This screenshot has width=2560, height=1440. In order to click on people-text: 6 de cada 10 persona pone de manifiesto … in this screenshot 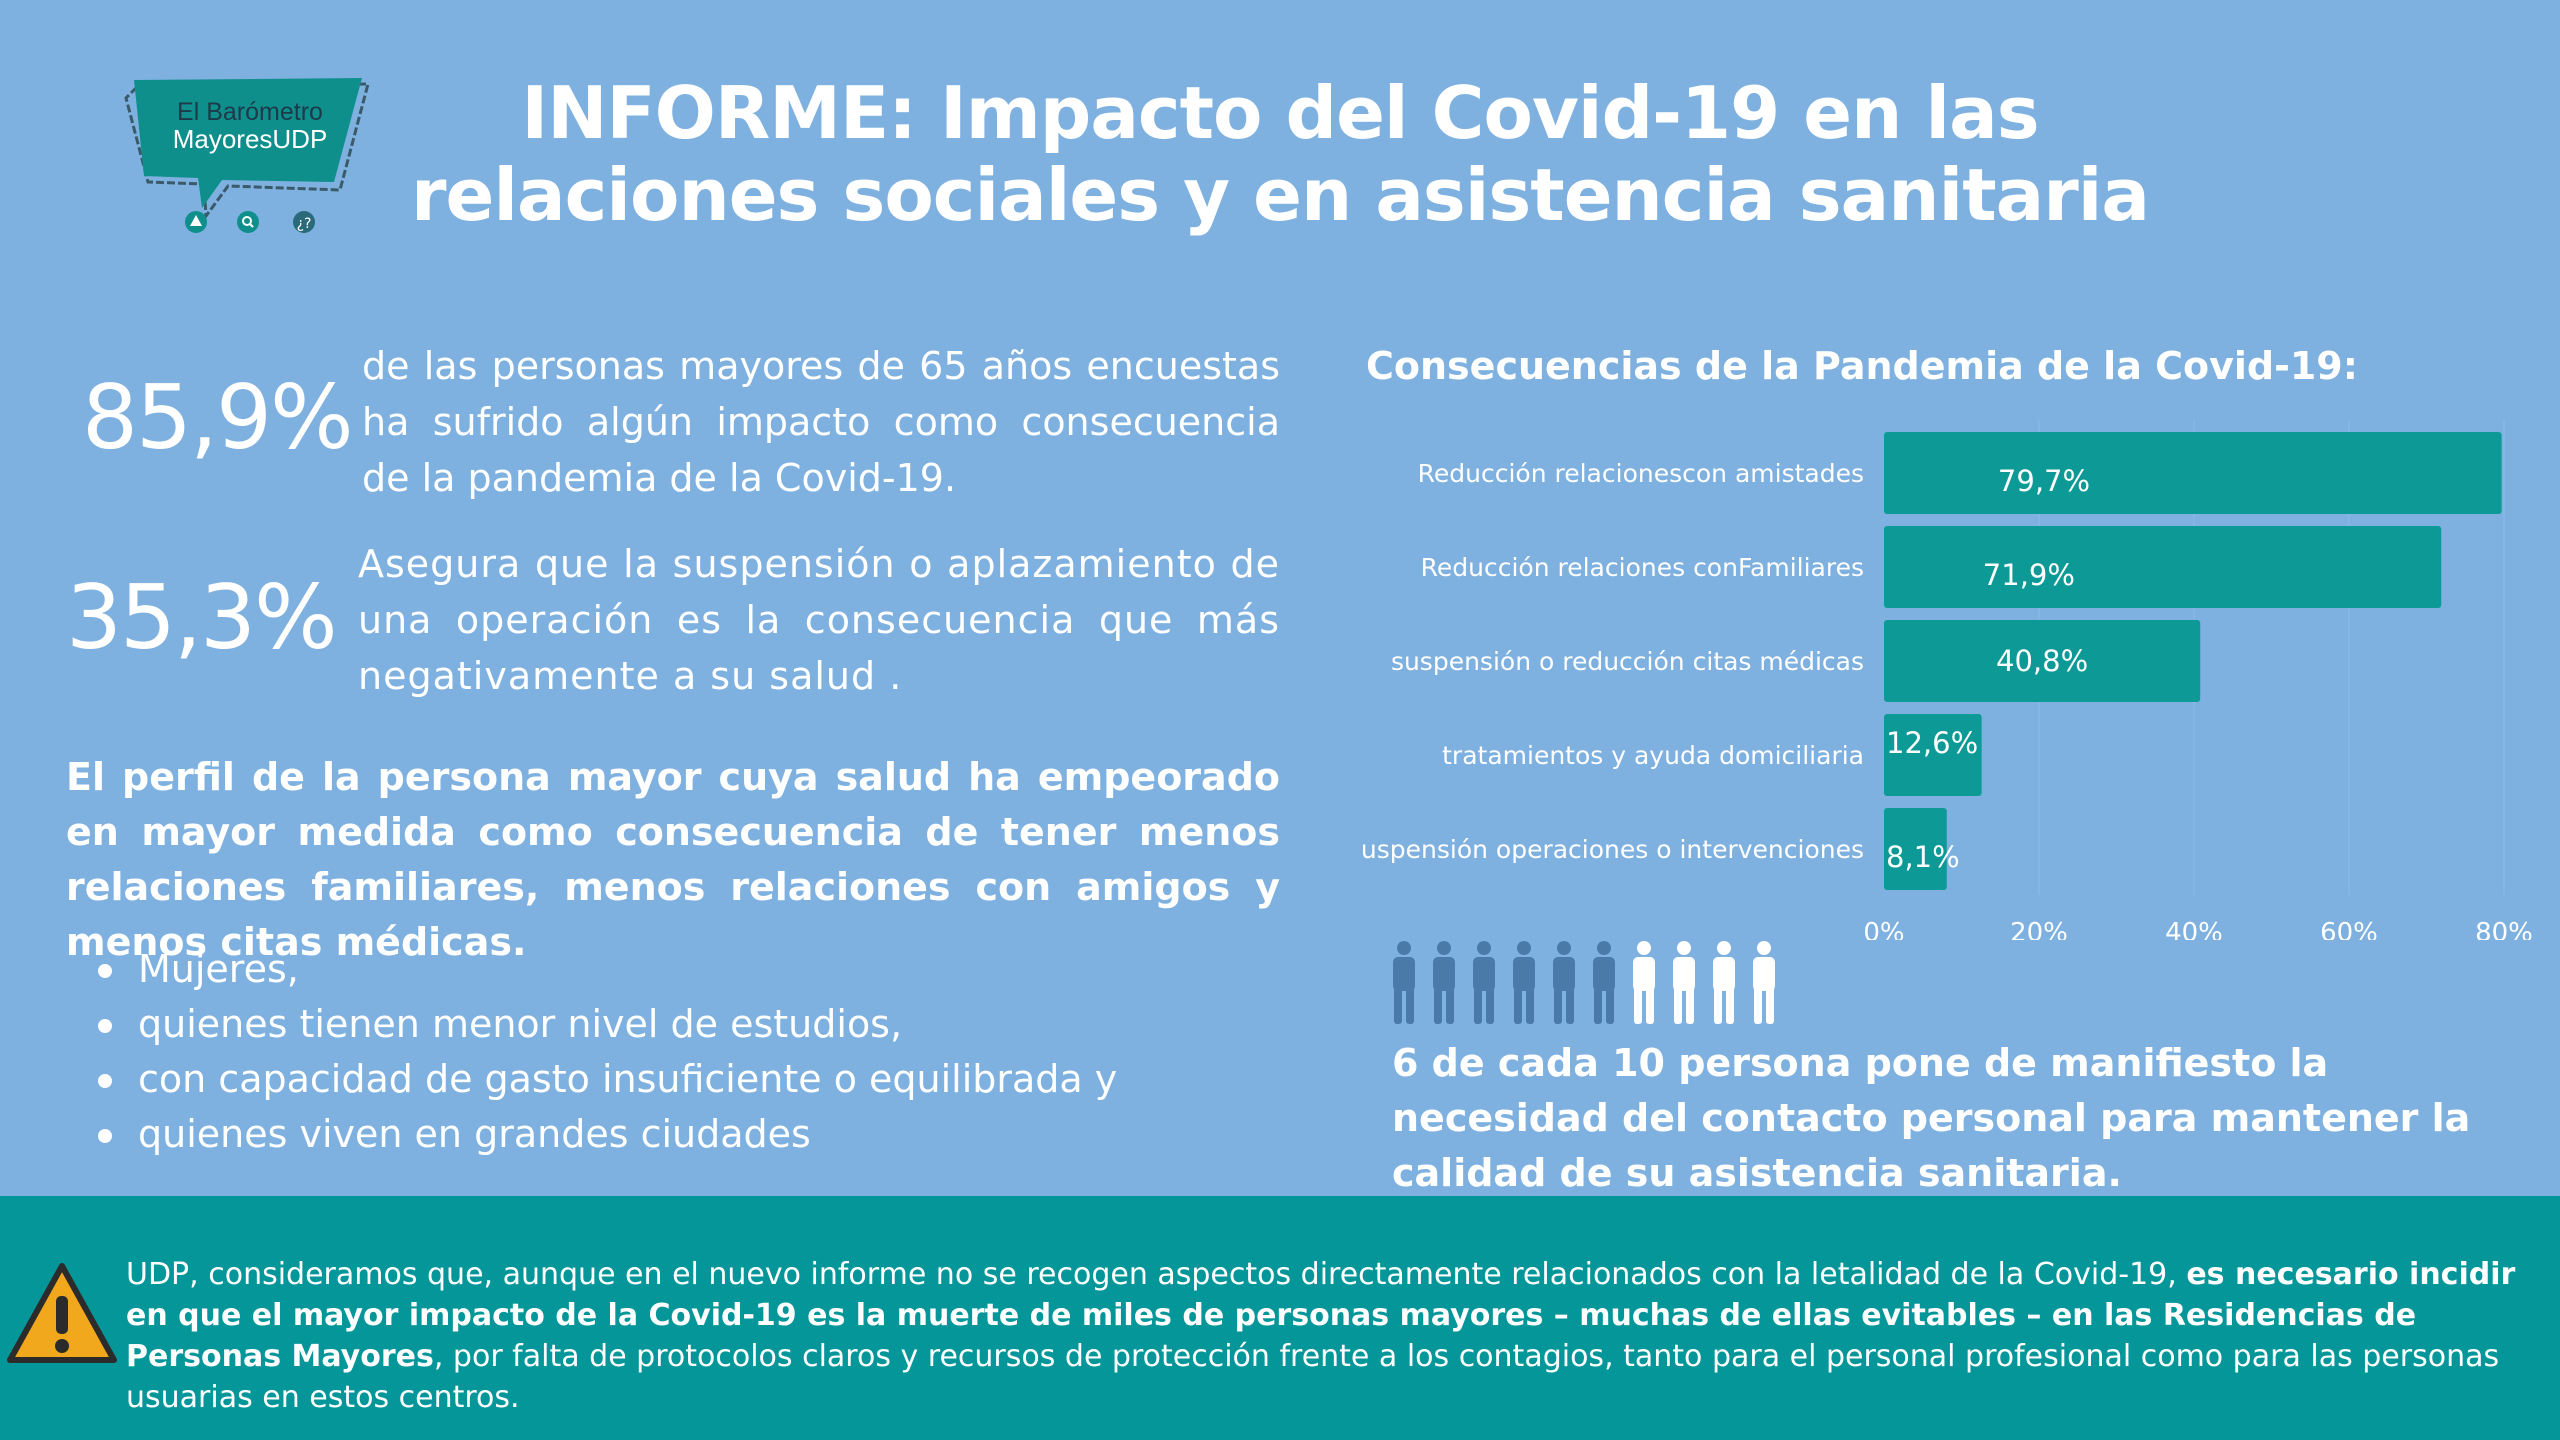, I will do `click(1931, 1118)`.